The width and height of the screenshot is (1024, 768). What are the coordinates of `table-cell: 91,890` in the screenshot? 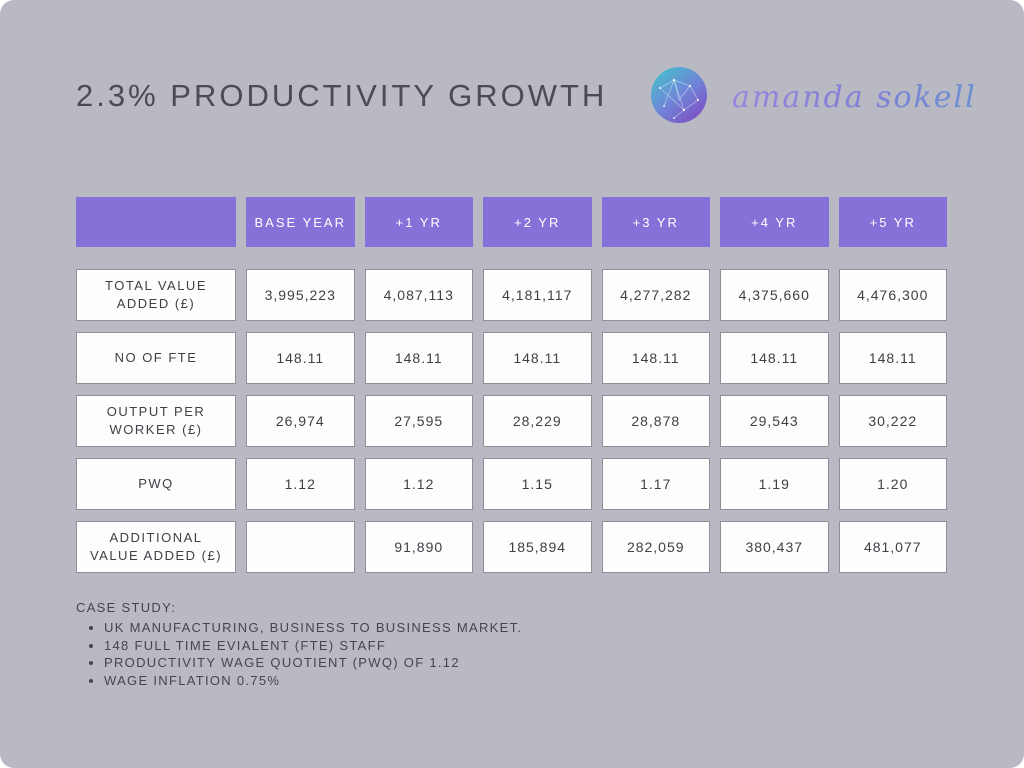 It's located at (418, 547).